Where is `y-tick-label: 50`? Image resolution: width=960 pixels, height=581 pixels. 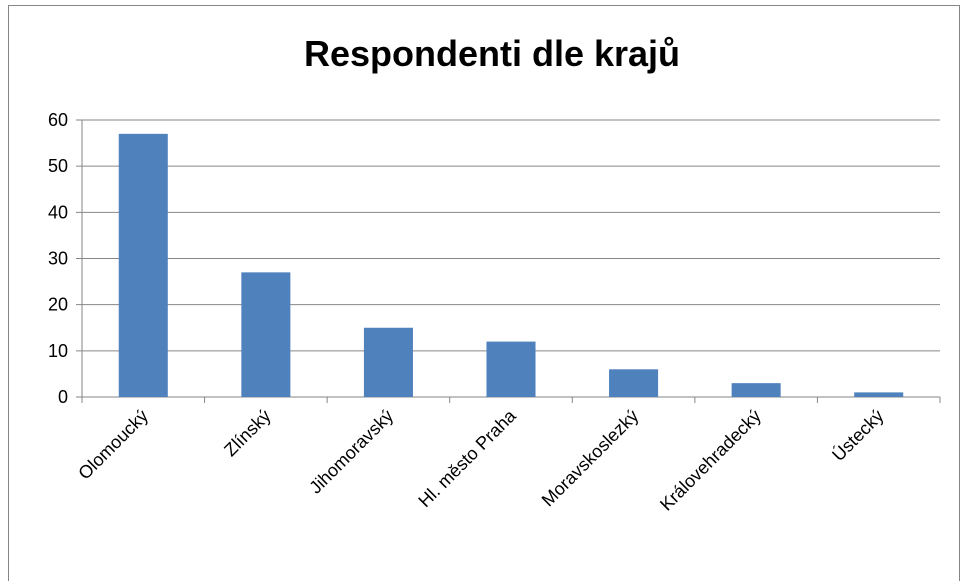 y-tick-label: 50 is located at coordinates (58, 166).